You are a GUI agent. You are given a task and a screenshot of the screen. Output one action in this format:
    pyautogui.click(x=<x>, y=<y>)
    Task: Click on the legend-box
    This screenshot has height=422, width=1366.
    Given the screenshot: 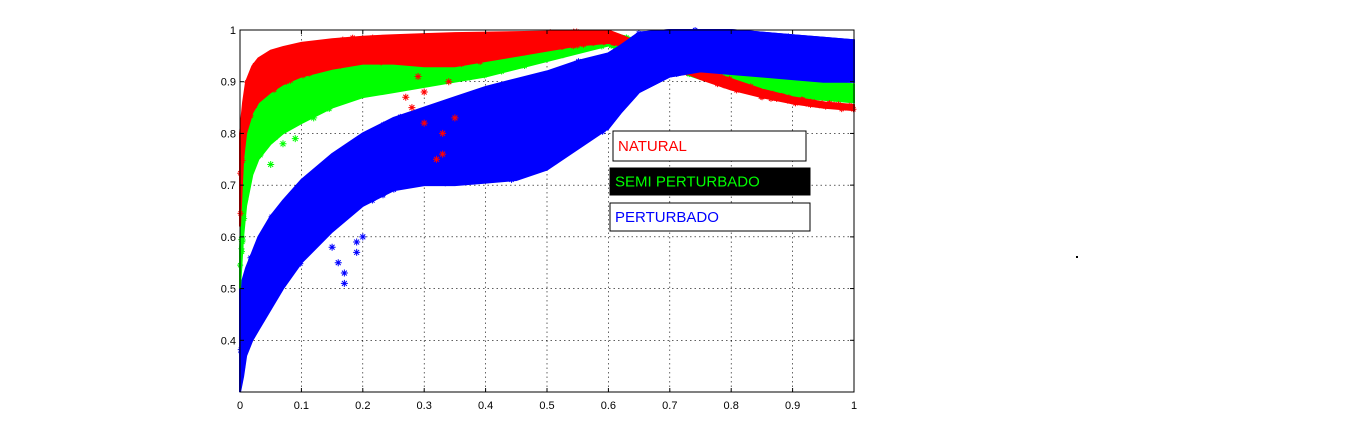 What is the action you would take?
    pyautogui.click(x=710, y=217)
    